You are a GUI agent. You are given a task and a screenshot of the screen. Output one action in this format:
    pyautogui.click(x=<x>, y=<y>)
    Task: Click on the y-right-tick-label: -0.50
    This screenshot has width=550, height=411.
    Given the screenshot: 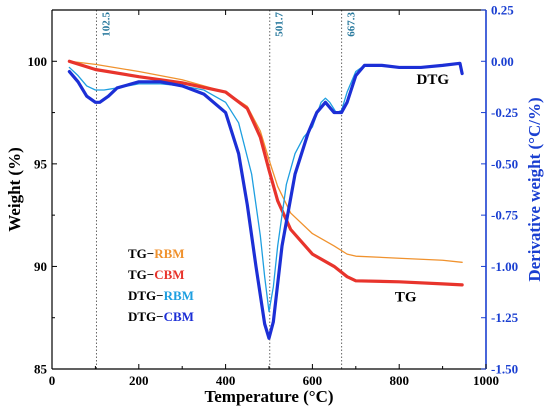 What is the action you would take?
    pyautogui.click(x=504, y=163)
    